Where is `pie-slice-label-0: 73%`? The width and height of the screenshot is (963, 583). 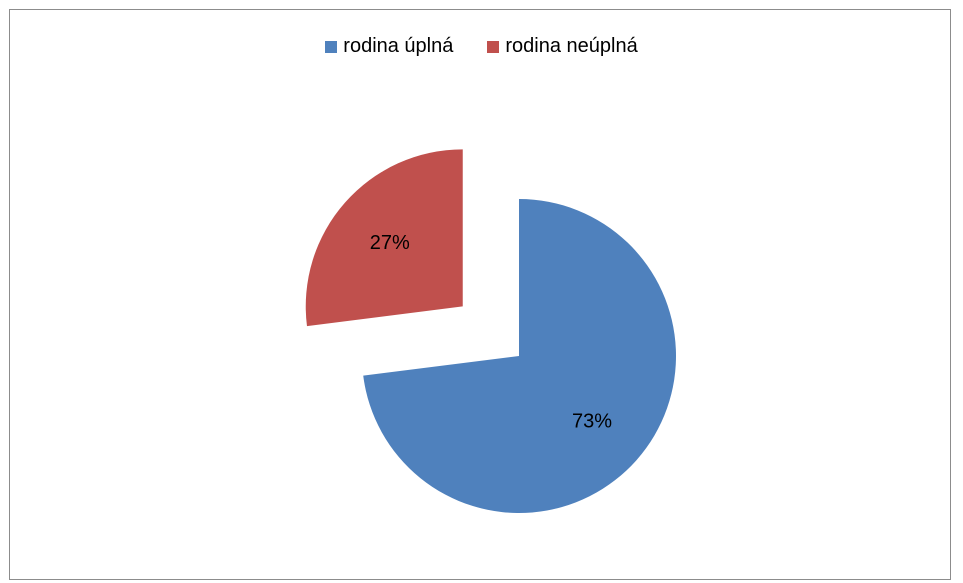 pie-slice-label-0: 73% is located at coordinates (592, 421).